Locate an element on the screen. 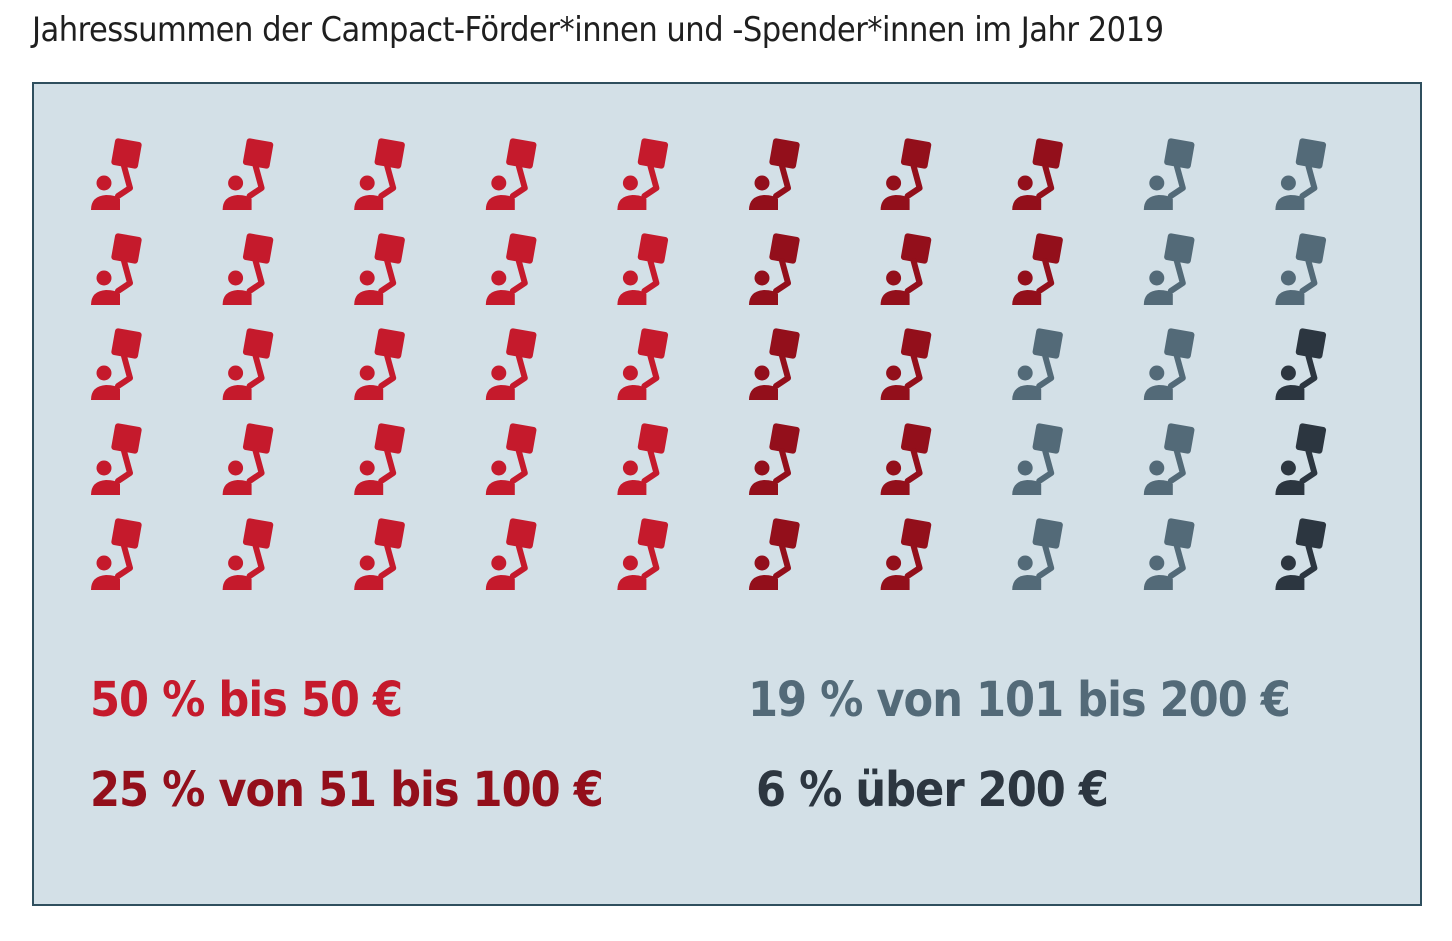 This screenshot has width=1452, height=941. legend-item-51-to-100: 25 % von 51 bis 100 € is located at coordinates (347, 790).